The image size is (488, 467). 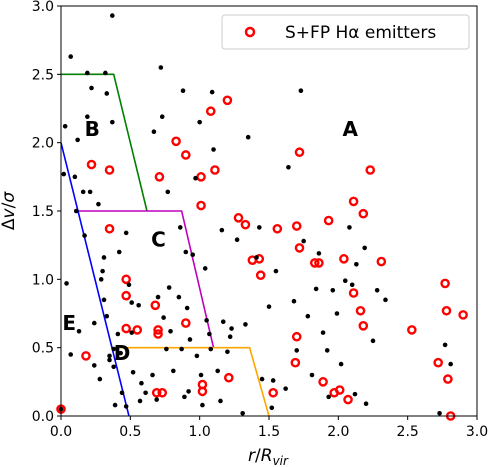 I want to click on y-tick-label: 3.0, so click(x=43, y=7).